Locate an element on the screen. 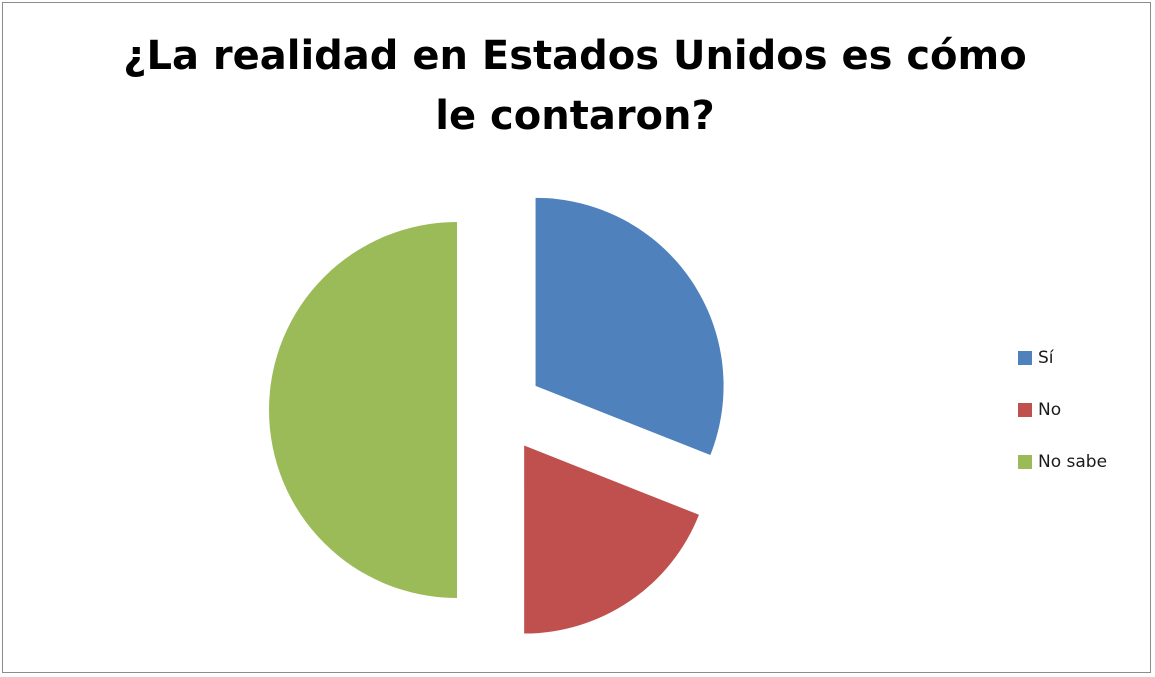  legend-item-no: No is located at coordinates (1062, 410).